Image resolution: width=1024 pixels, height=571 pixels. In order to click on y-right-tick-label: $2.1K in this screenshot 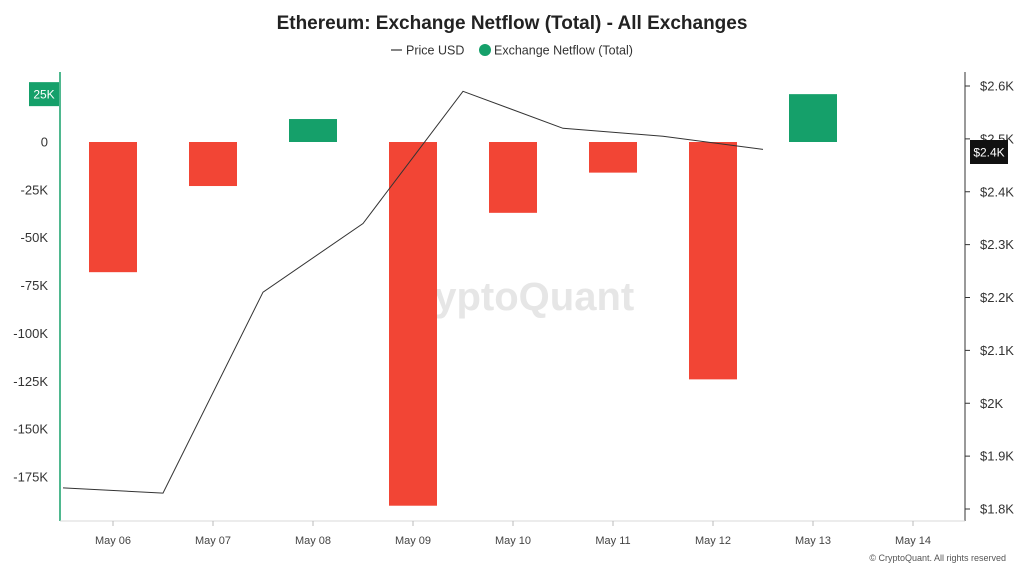, I will do `click(997, 350)`.